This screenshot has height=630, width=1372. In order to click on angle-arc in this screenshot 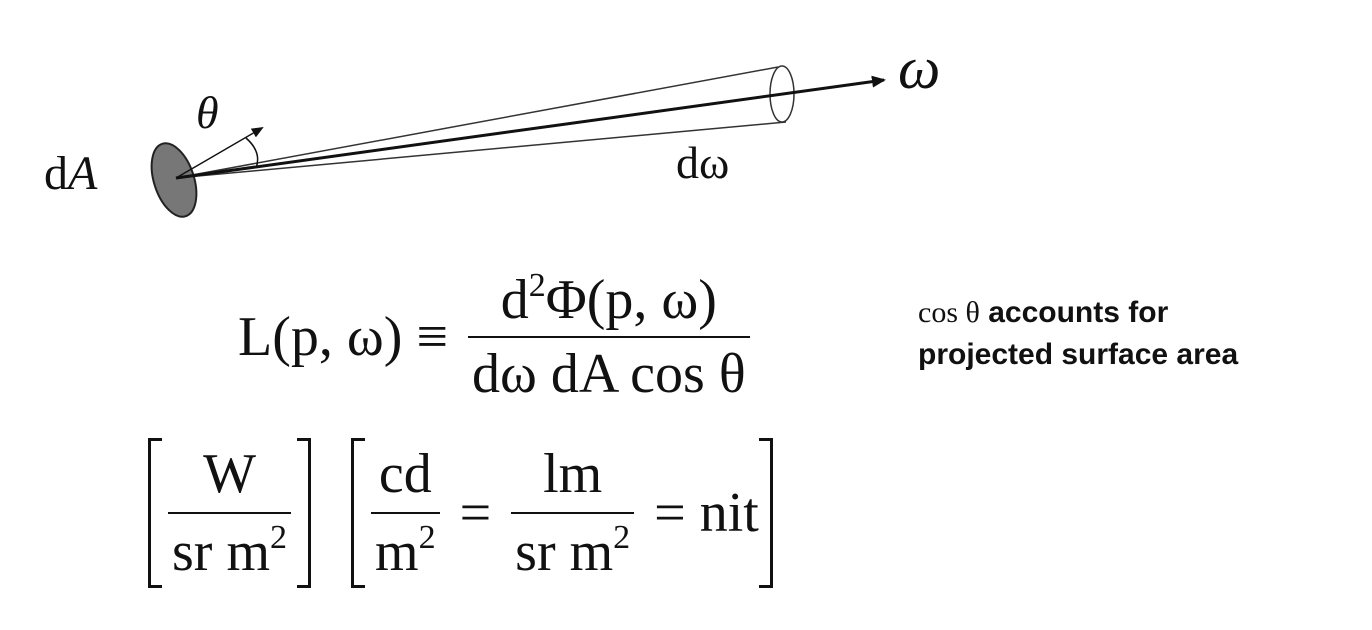, I will do `click(252, 153)`.